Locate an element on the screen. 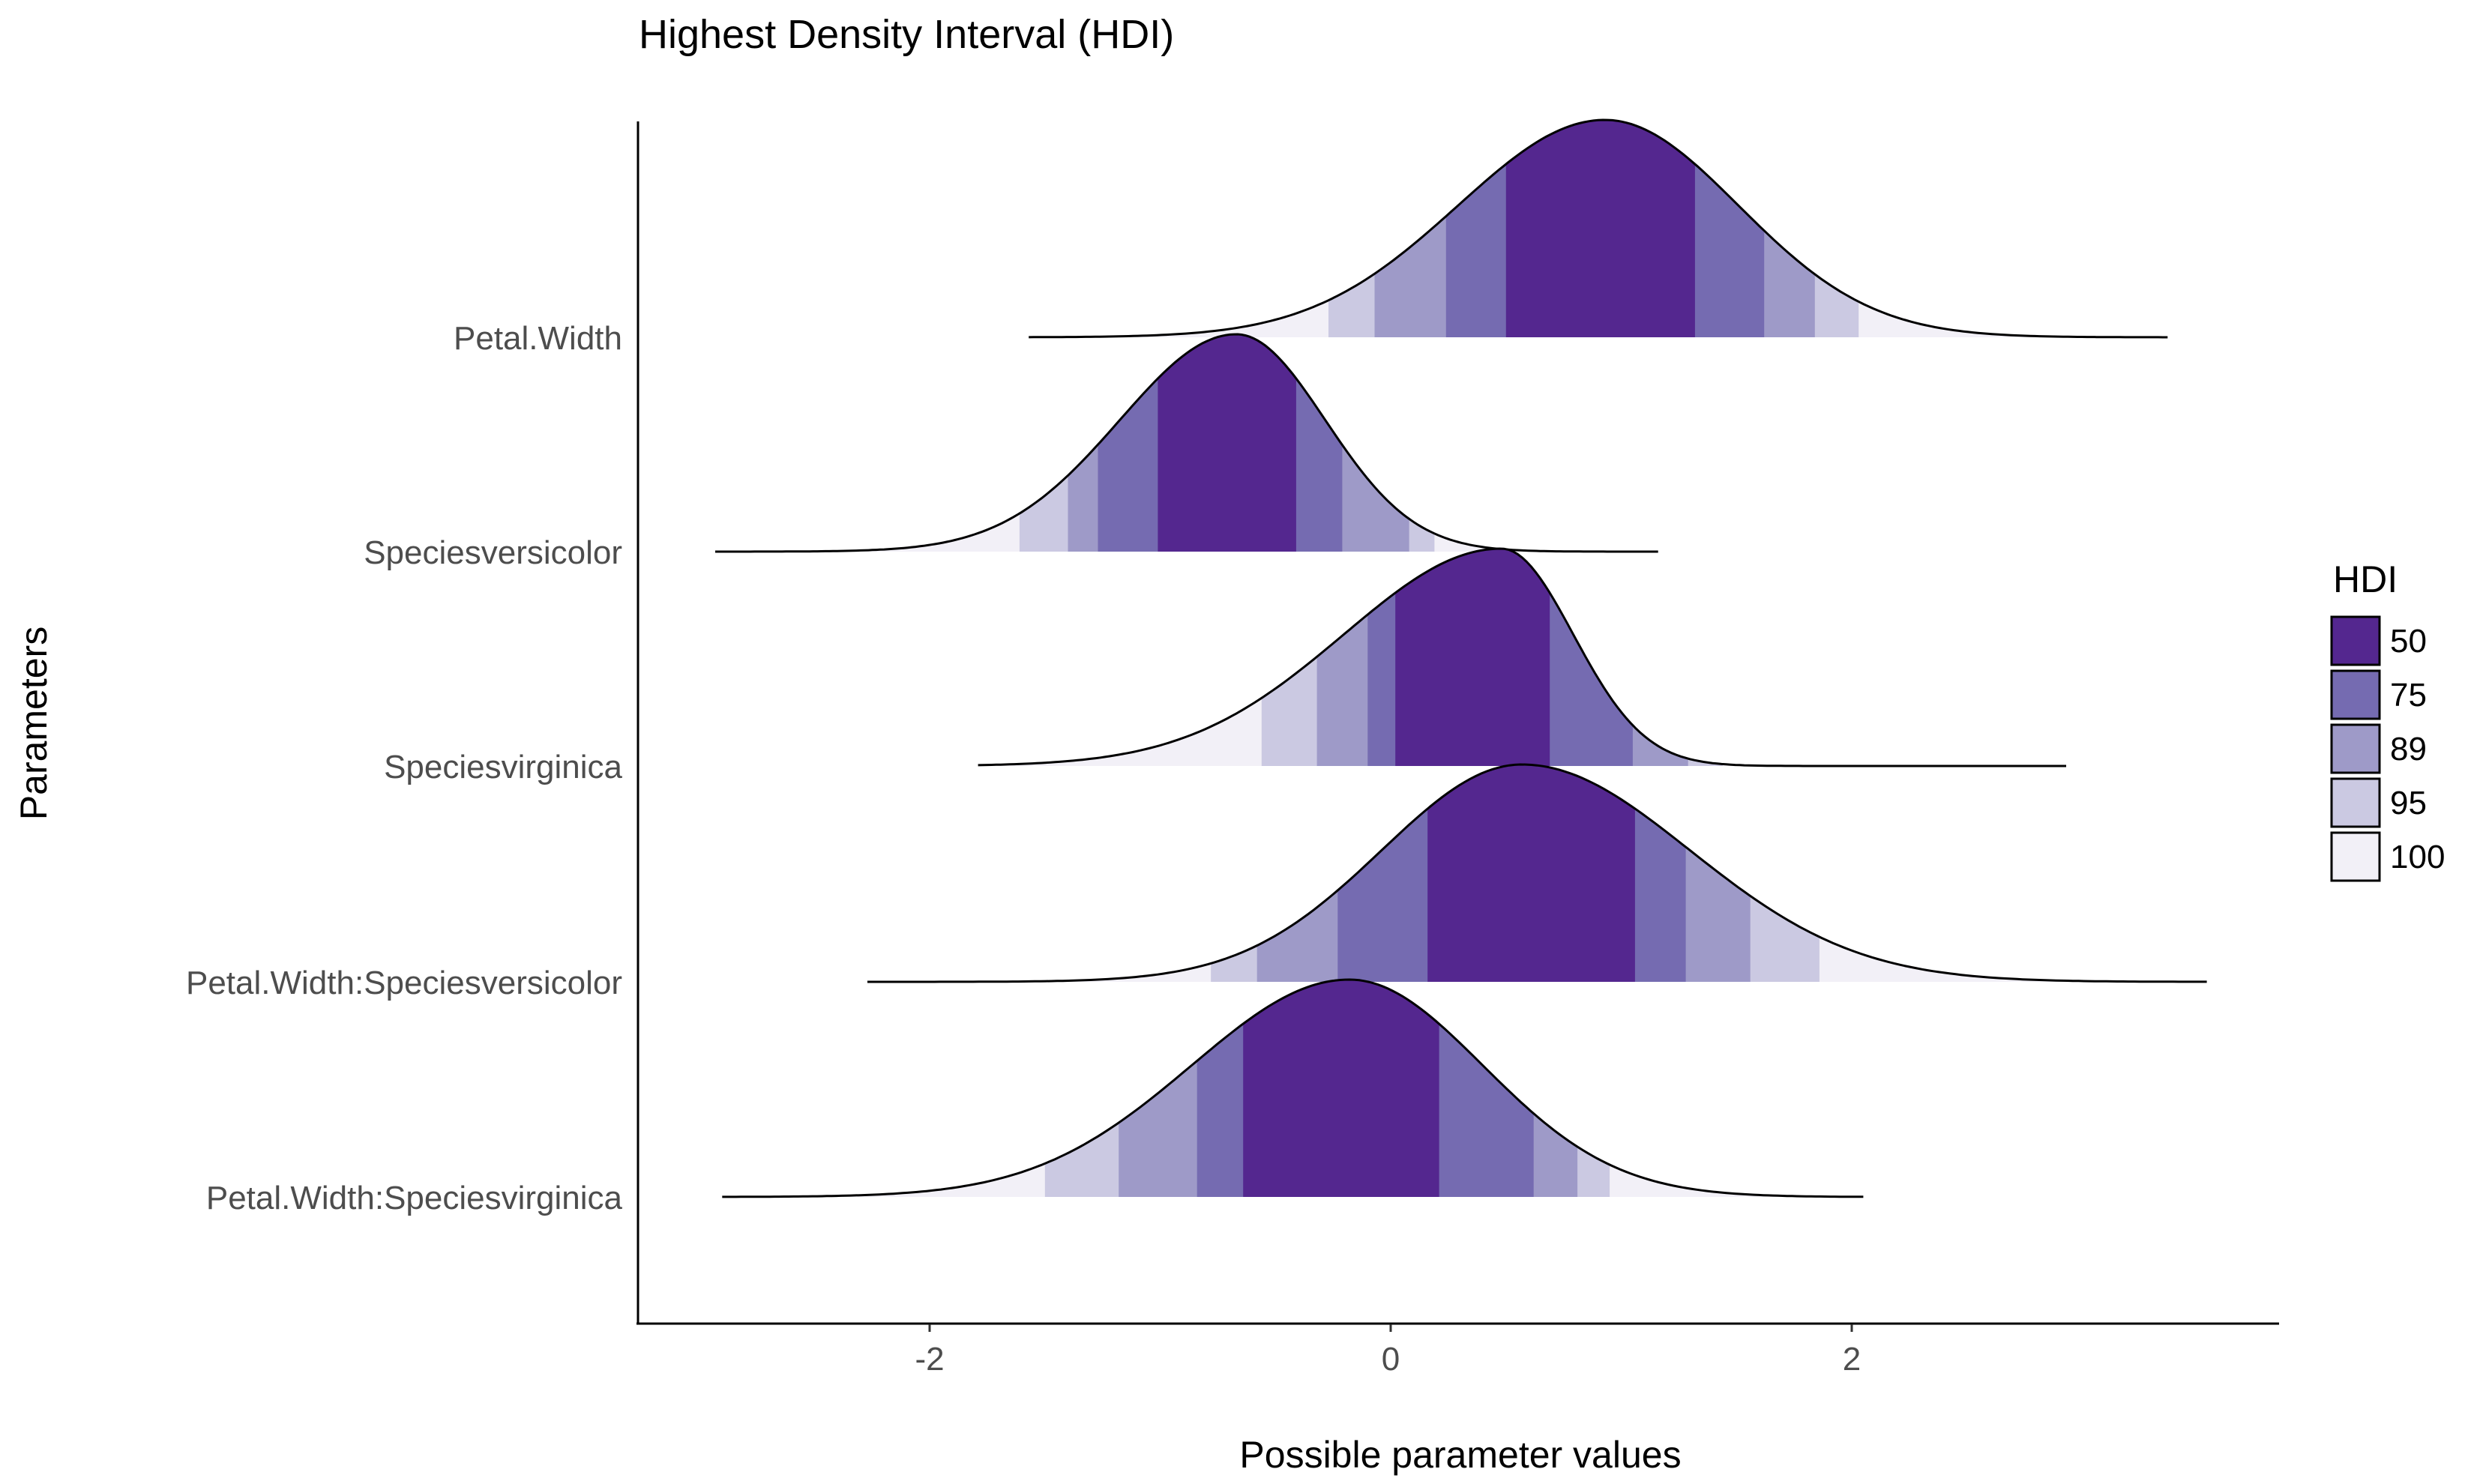 The height and width of the screenshot is (1484, 2474). legend-title: HDI is located at coordinates (2366, 579).